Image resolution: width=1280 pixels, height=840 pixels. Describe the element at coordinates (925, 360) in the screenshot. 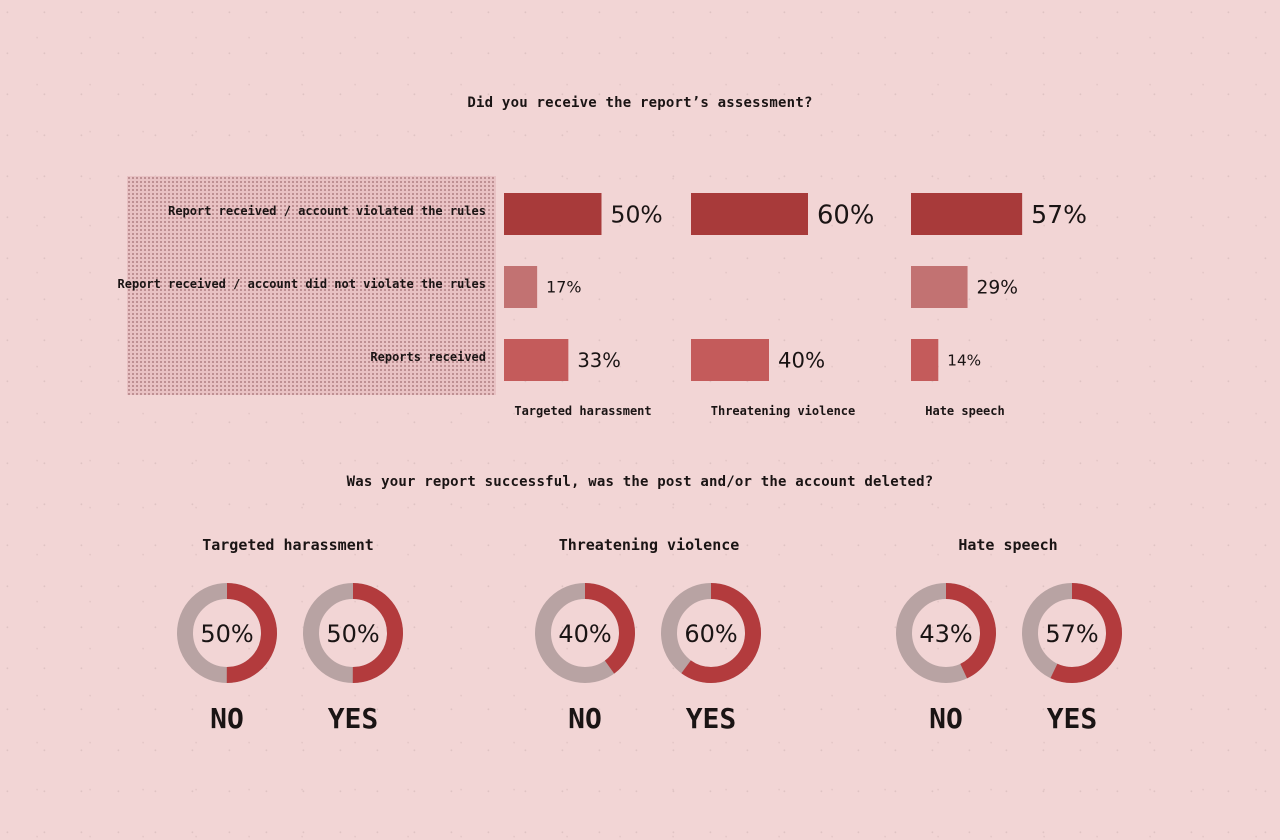

I see `bar-hate-received` at that location.